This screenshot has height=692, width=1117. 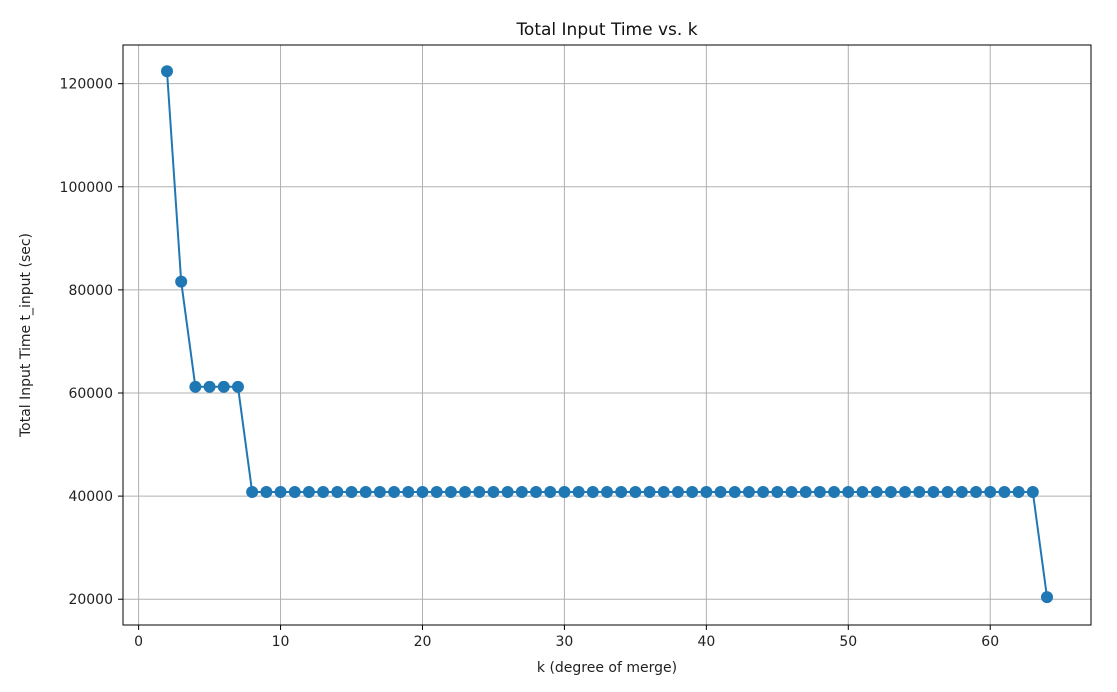 I want to click on y-tick-label: 80000, so click(x=90, y=291).